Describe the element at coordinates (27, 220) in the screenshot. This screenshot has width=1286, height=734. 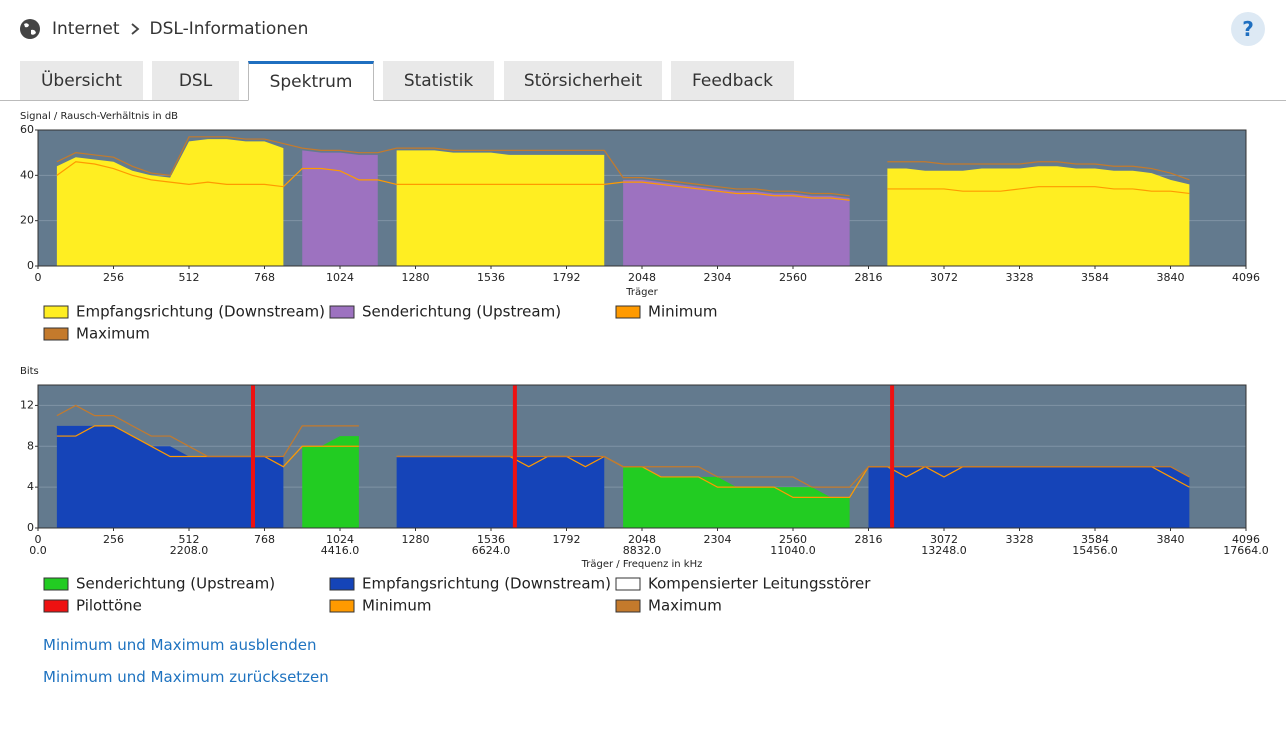
I see `y-tick-label: 20` at that location.